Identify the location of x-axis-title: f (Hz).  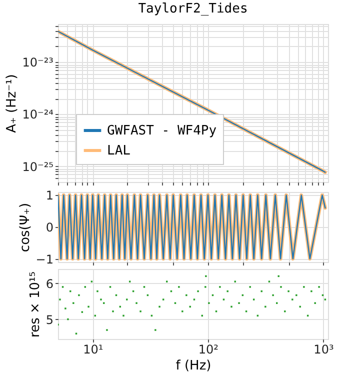
(194, 366).